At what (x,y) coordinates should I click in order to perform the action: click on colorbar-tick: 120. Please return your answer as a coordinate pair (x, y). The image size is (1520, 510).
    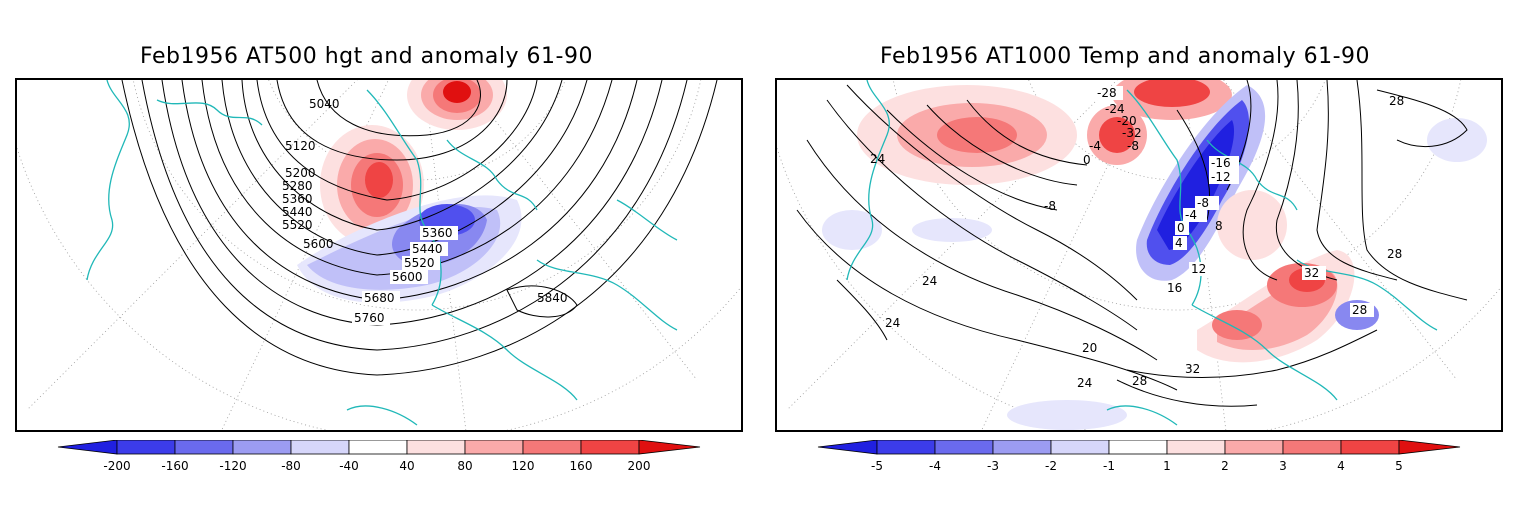
    Looking at the image, I should click on (523, 466).